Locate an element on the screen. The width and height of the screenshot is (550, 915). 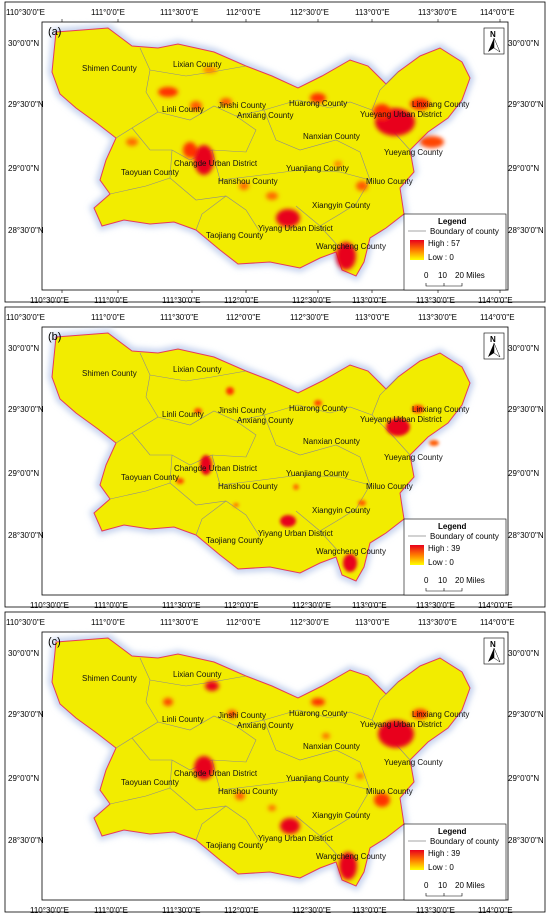
county-label: Linxiang County is located at coordinates (440, 409).